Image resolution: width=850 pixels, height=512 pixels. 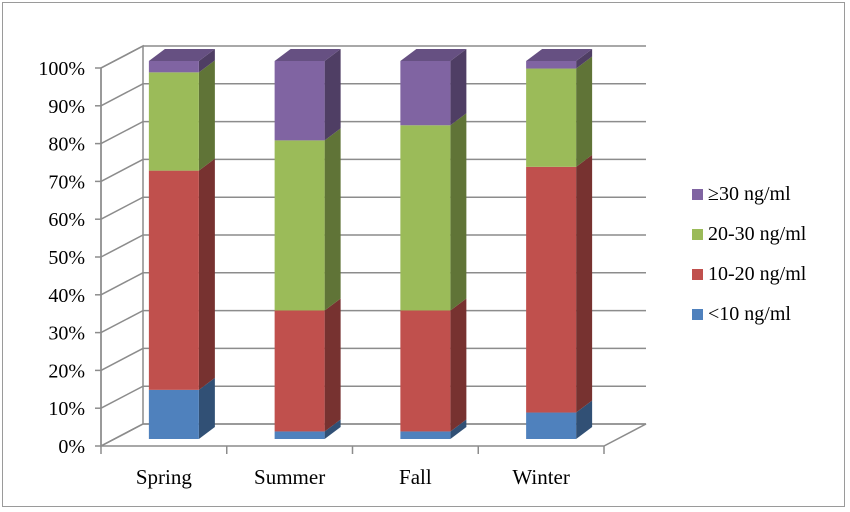 I want to click on y-tick-label: 80%, so click(x=66, y=145).